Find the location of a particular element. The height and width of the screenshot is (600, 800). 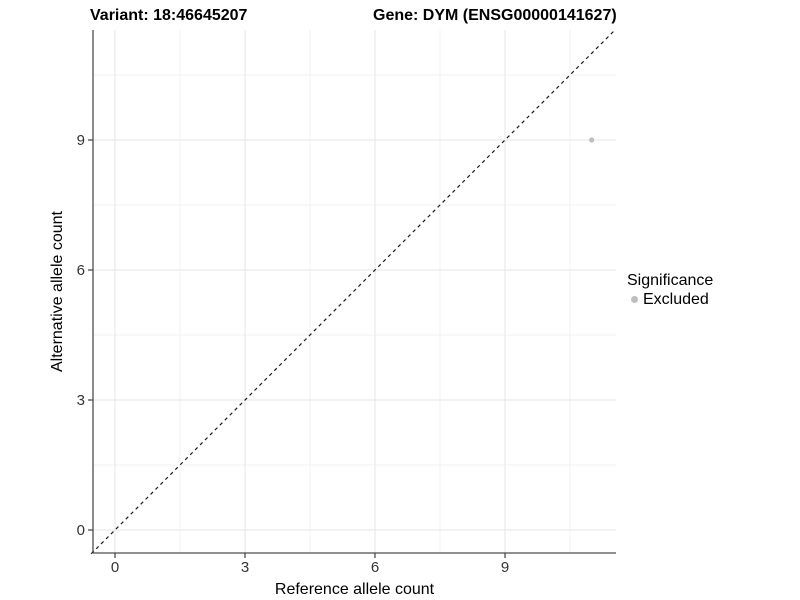

y-tick-label: 0 is located at coordinates (81, 530).